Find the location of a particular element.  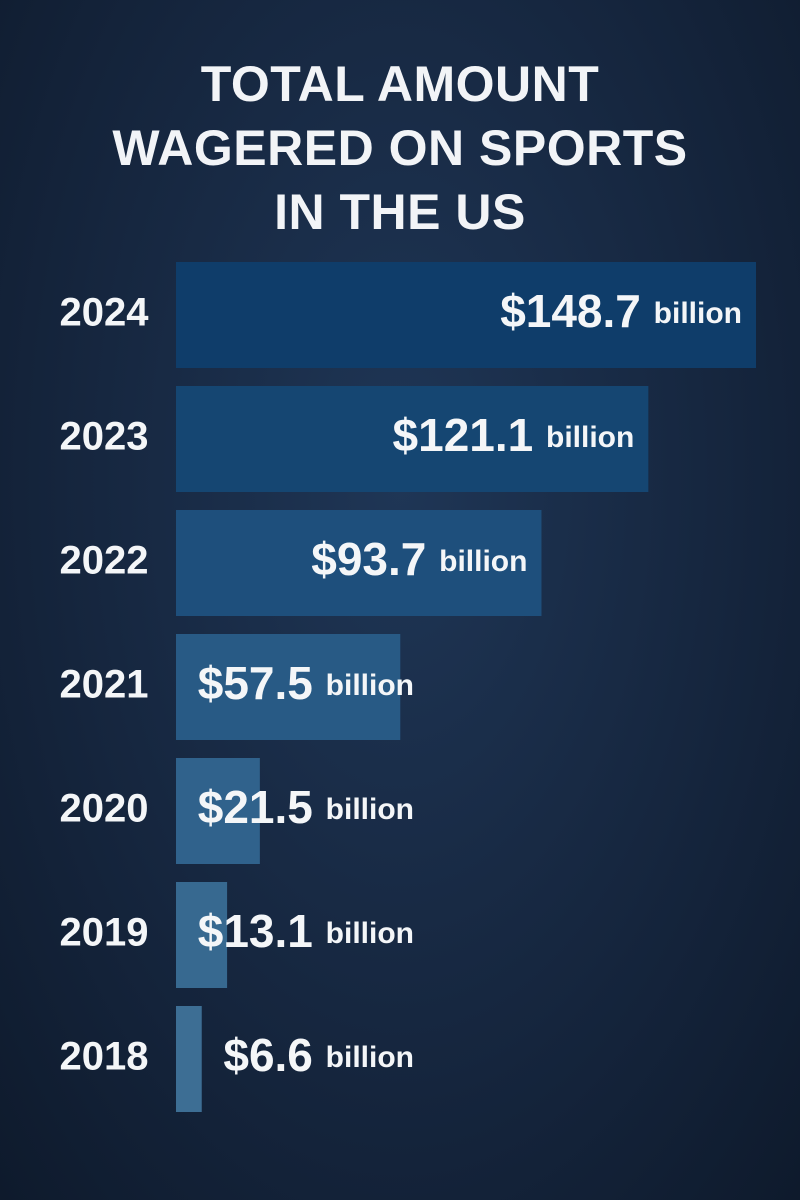

value-label: $148.7 billion is located at coordinates (621, 311).